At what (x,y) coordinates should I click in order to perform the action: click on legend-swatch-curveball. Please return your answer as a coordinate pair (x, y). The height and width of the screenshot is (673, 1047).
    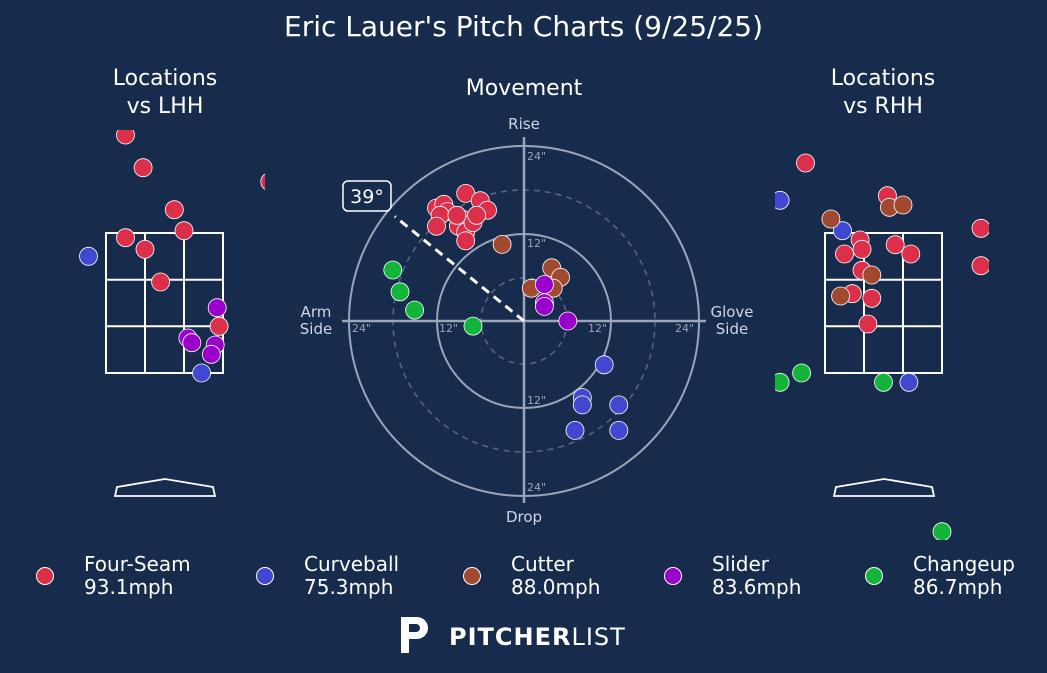
    Looking at the image, I should click on (265, 576).